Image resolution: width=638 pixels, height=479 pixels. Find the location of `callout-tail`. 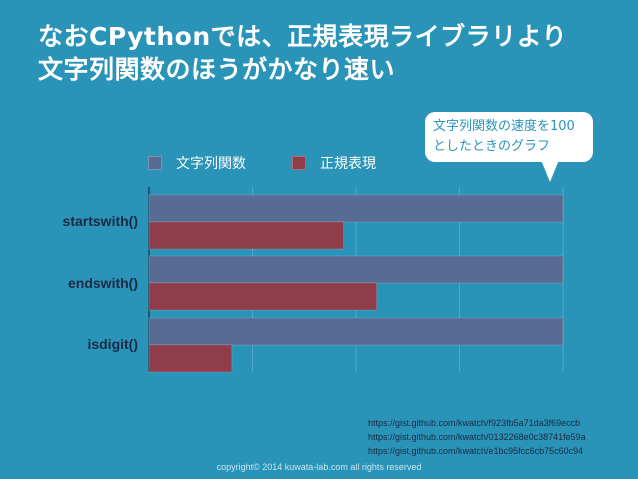

callout-tail is located at coordinates (550, 171).